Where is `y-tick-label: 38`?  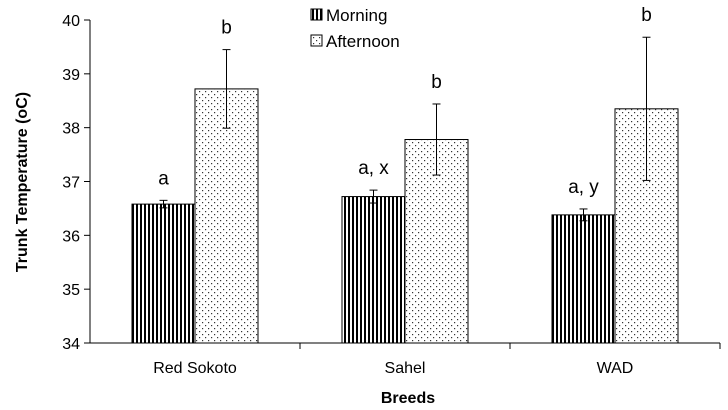 y-tick-label: 38 is located at coordinates (71, 129).